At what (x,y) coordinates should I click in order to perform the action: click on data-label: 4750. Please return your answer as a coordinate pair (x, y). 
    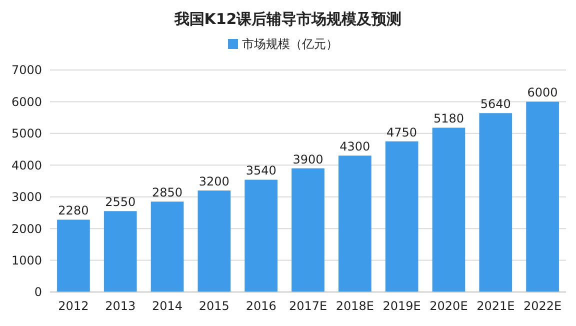
    Looking at the image, I should click on (402, 132).